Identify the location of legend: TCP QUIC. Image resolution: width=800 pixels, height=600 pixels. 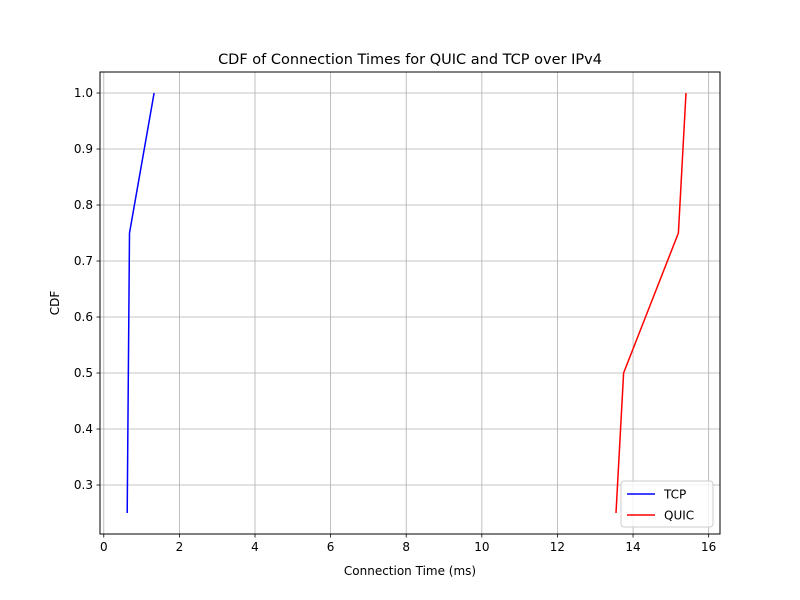
(667, 504).